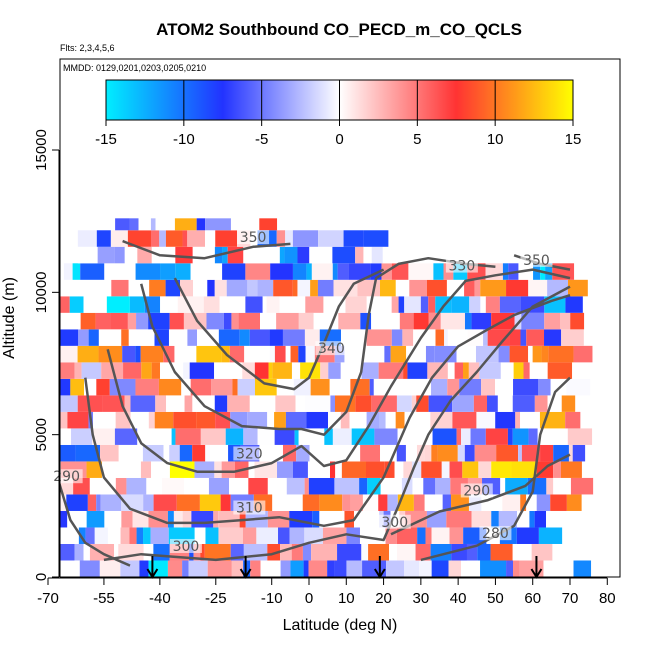 The height and width of the screenshot is (650, 650). What do you see at coordinates (532, 598) in the screenshot?
I see `x-tick-label: 60` at bounding box center [532, 598].